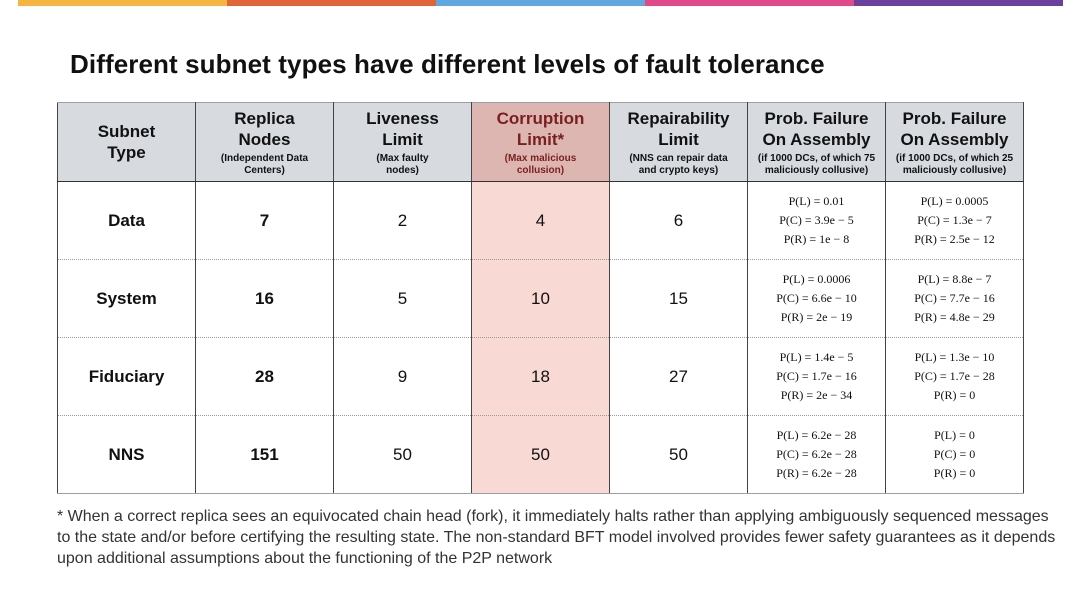  What do you see at coordinates (678, 376) in the screenshot?
I see `repairability-limit-cell: 27` at bounding box center [678, 376].